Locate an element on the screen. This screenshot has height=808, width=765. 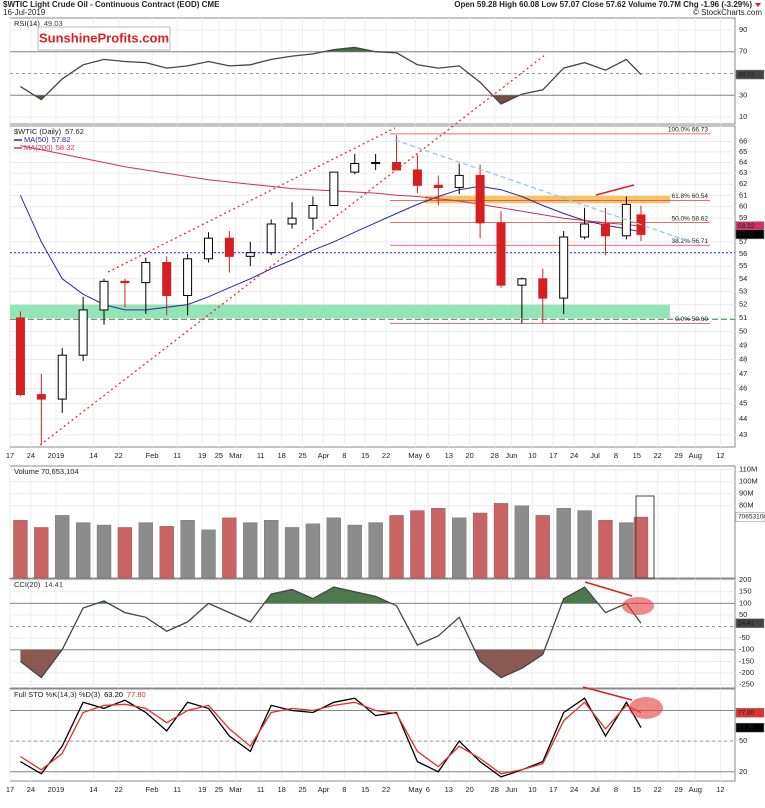
y-tick-label: 54 is located at coordinates (743, 278).